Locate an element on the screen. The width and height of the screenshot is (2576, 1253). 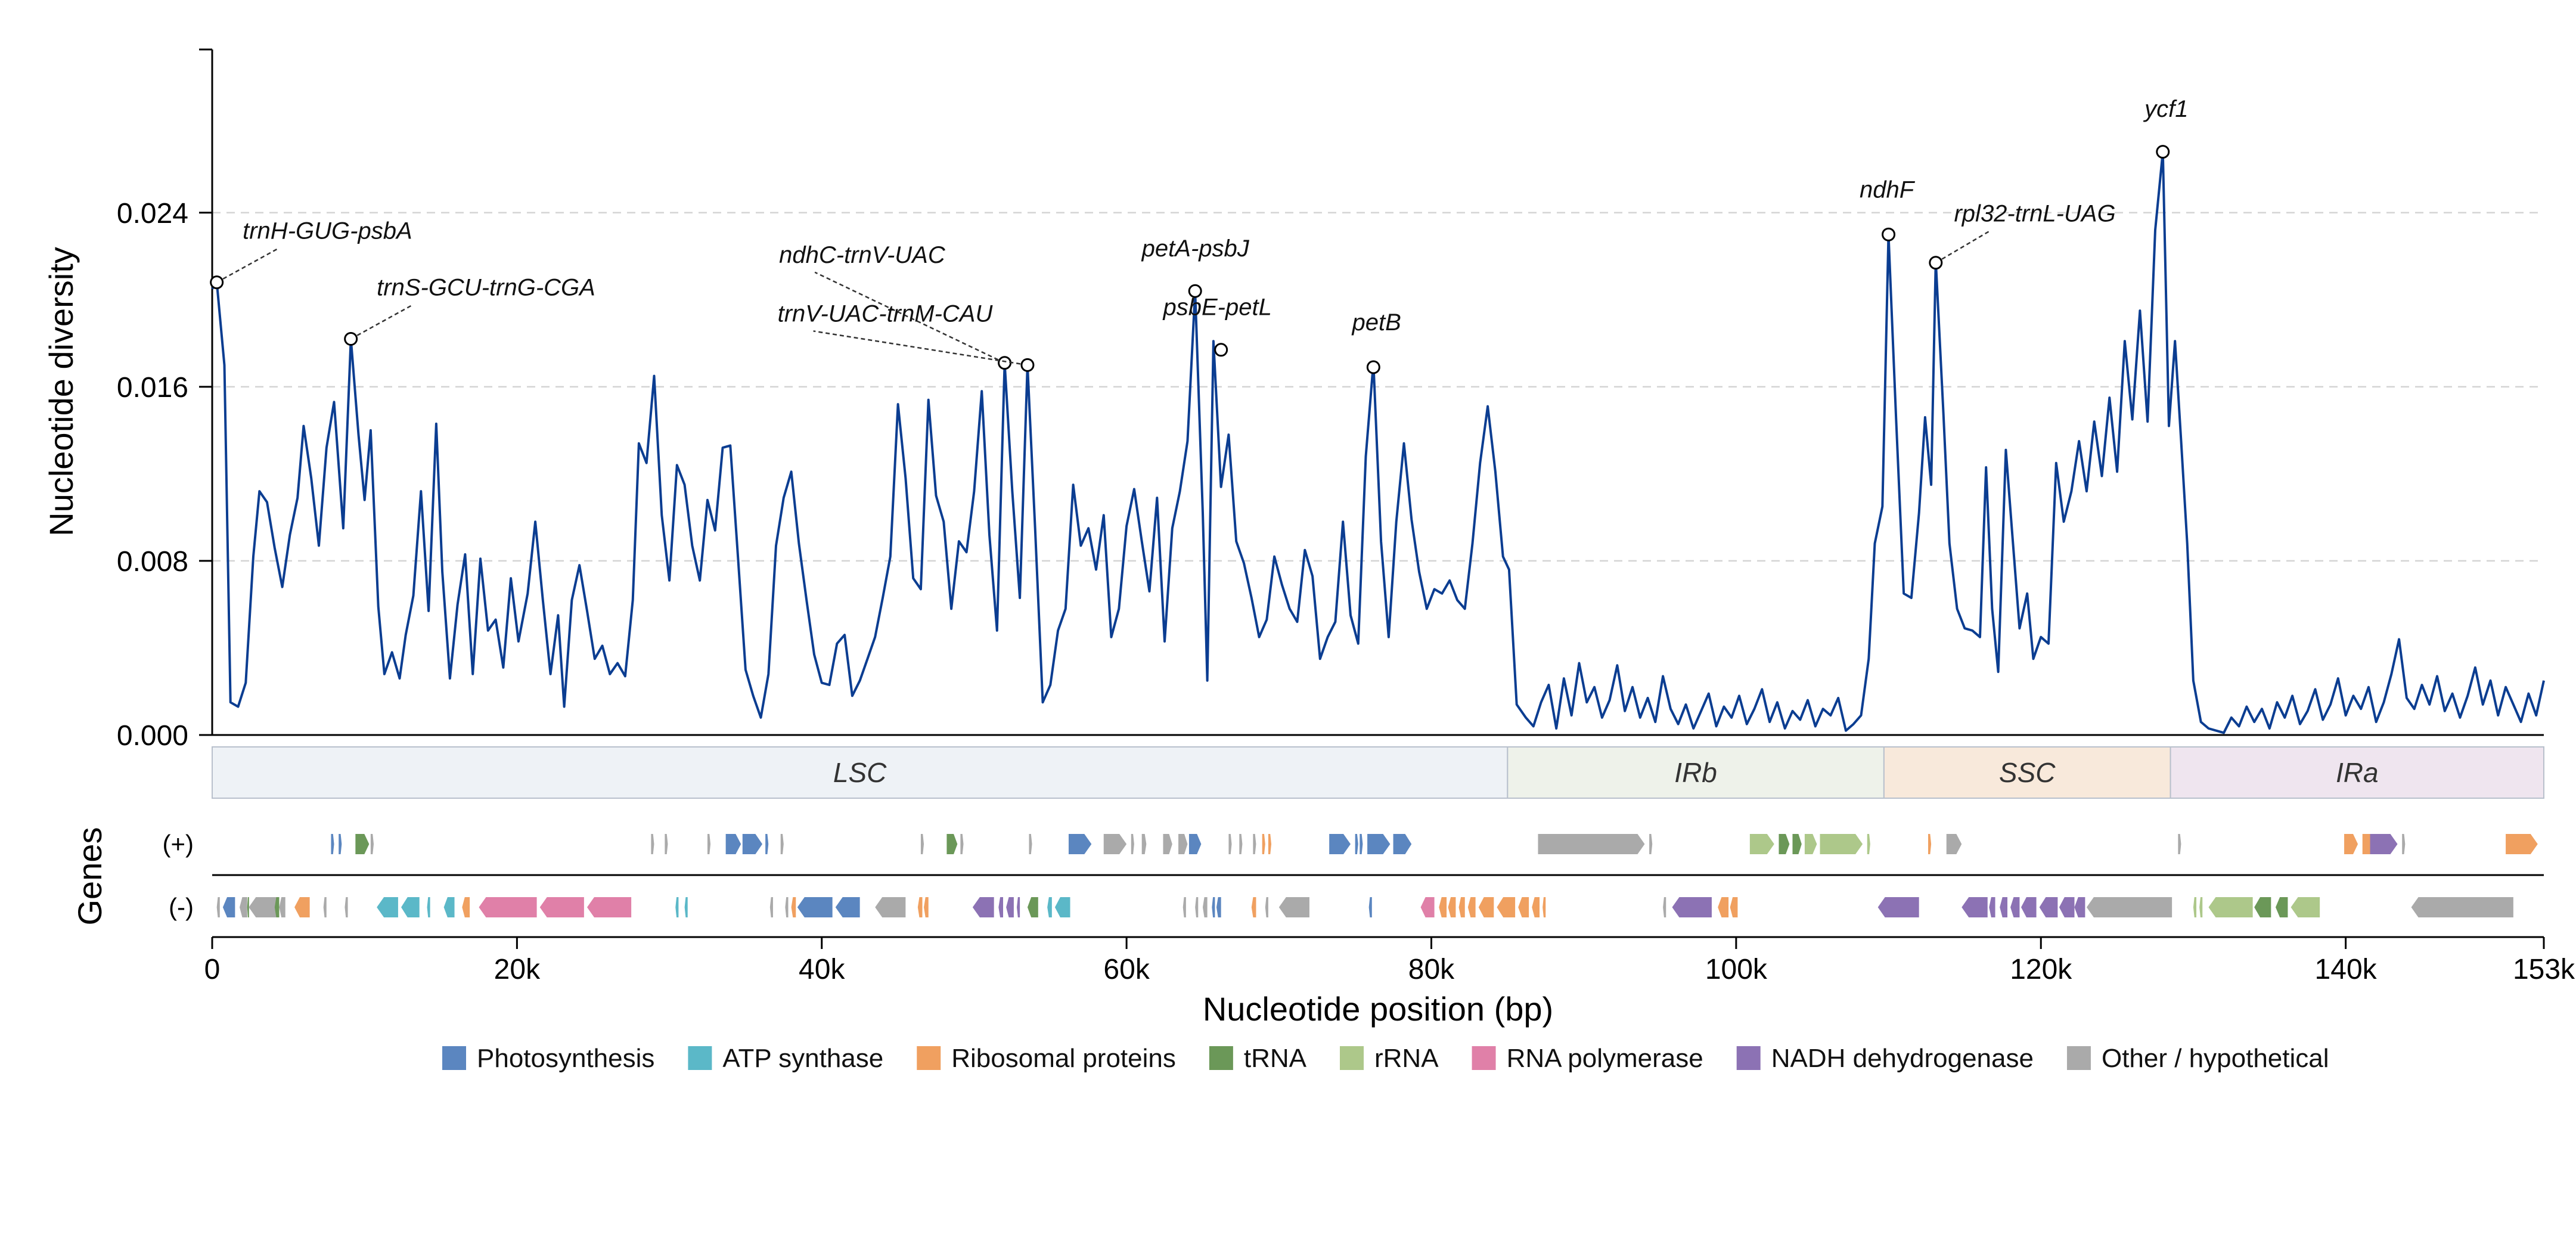
peak-label: psbE-petL is located at coordinates (1217, 307).